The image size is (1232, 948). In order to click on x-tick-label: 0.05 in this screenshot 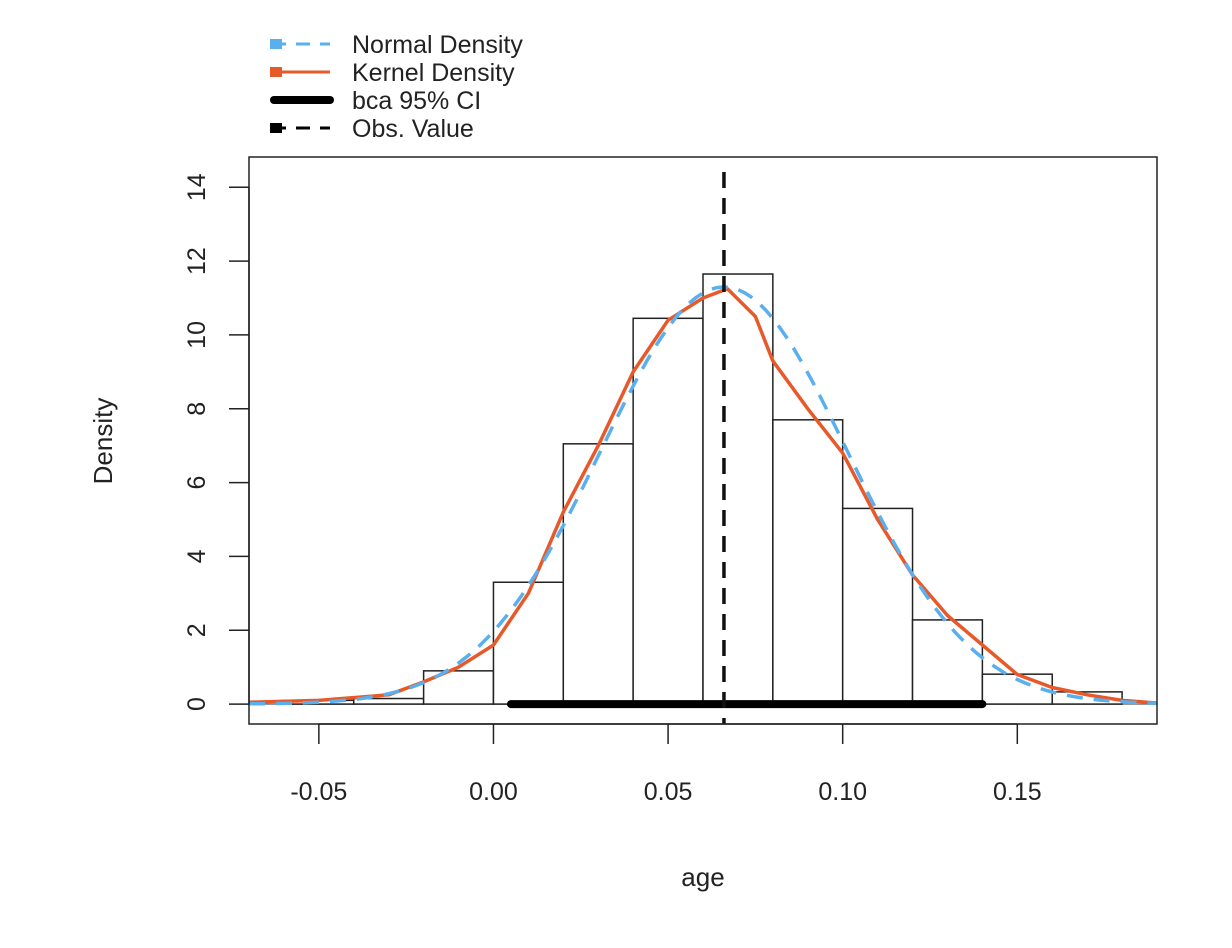, I will do `click(668, 792)`.